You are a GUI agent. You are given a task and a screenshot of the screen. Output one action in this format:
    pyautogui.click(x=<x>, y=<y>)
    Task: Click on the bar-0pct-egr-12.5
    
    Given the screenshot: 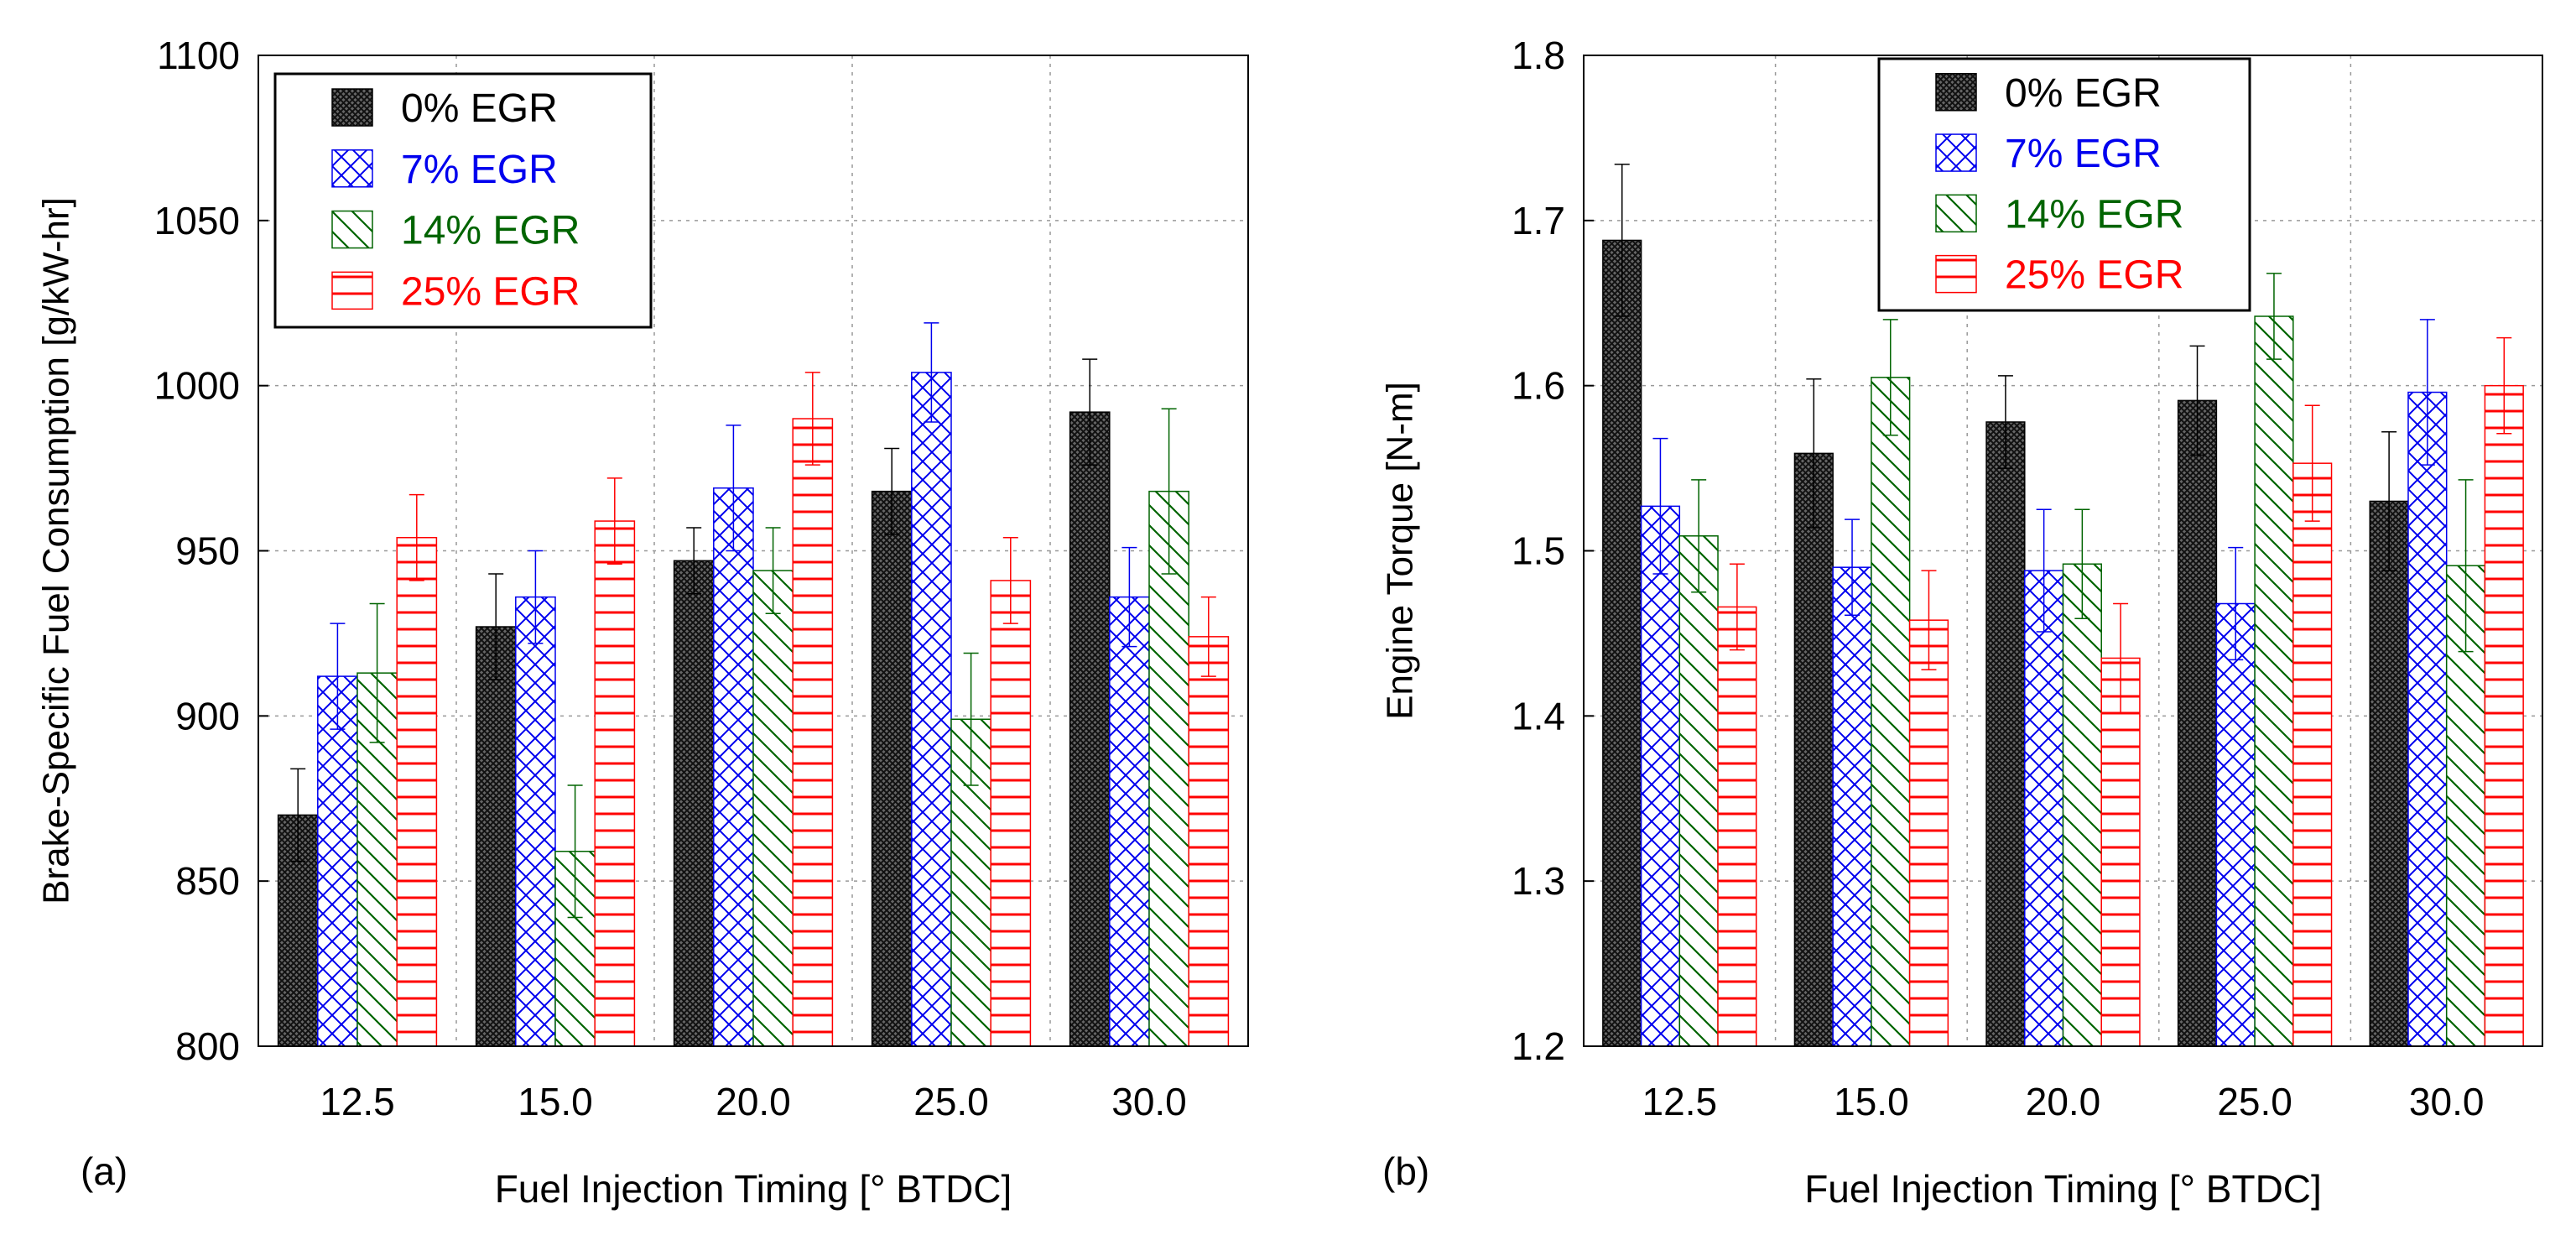 What is the action you would take?
    pyautogui.click(x=1622, y=643)
    